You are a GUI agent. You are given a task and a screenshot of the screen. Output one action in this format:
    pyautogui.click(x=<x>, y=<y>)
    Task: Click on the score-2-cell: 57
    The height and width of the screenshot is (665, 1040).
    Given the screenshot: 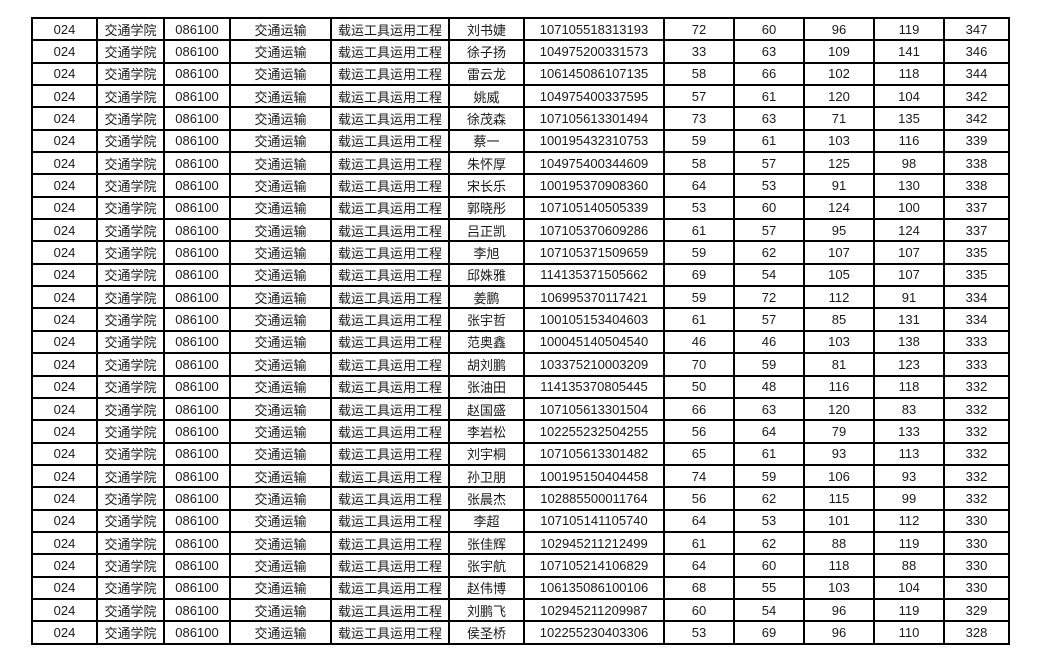 What is the action you would take?
    pyautogui.click(x=769, y=319)
    